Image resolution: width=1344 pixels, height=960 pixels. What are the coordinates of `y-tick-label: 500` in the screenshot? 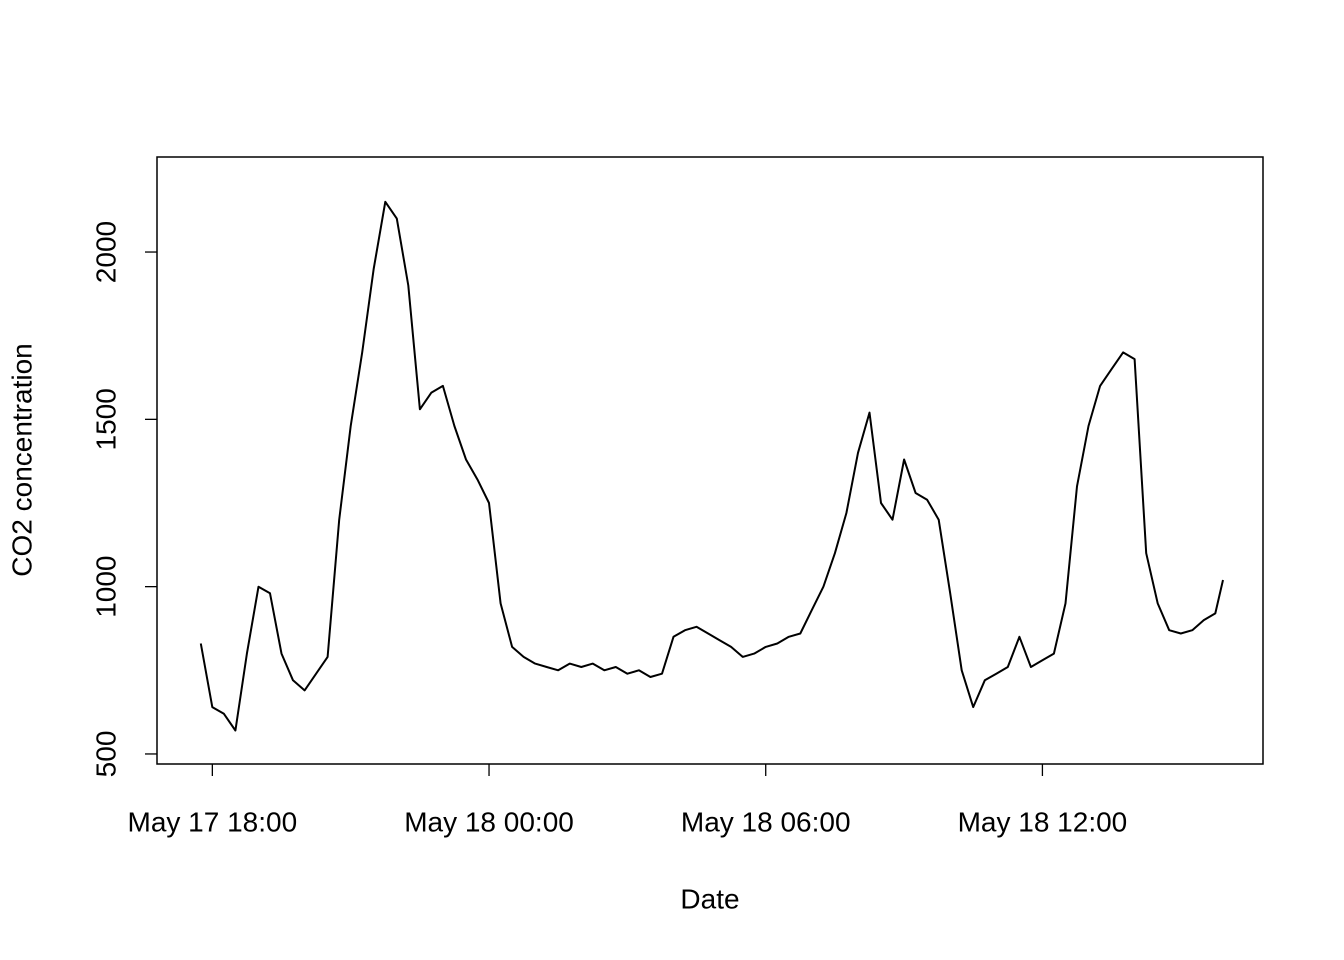 It's located at (105, 754).